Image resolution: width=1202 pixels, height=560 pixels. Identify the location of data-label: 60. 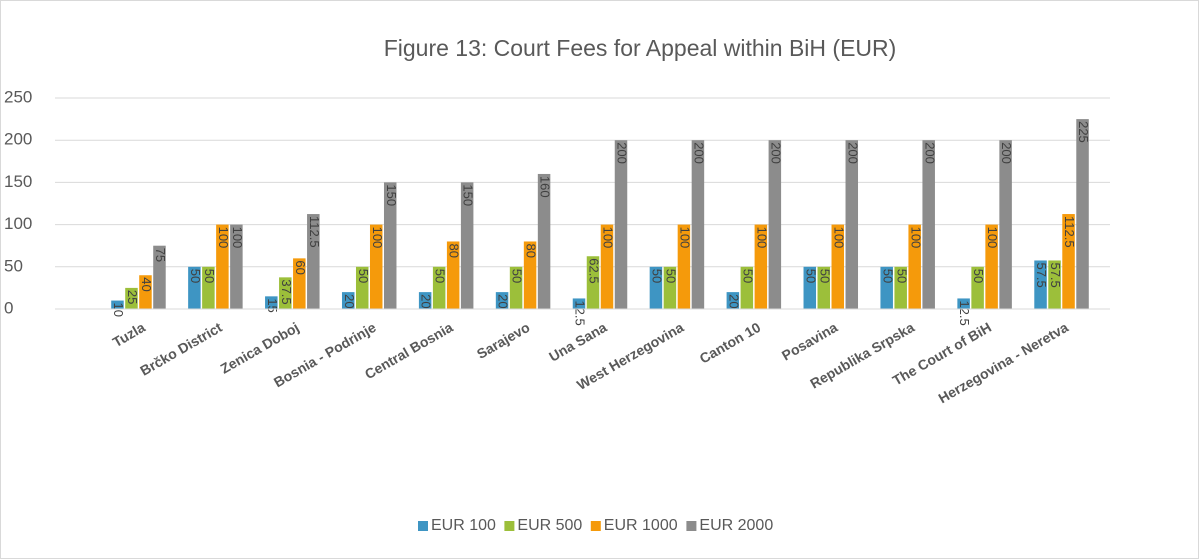
(300, 267).